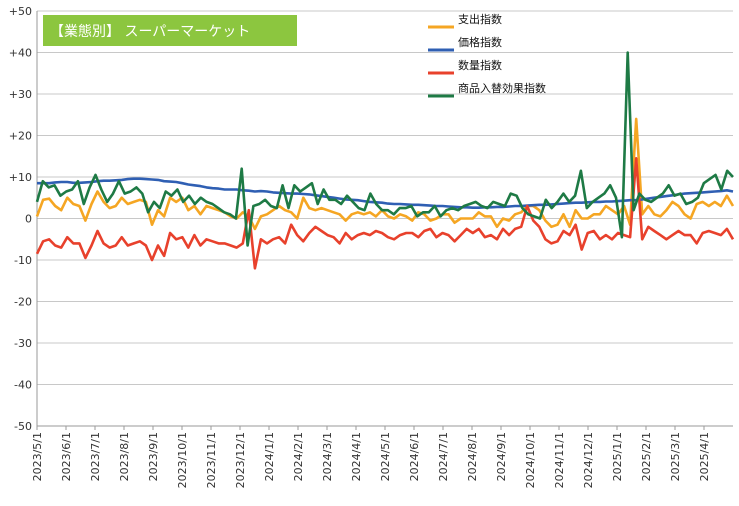 Image resolution: width=739 pixels, height=506 pixels. Describe the element at coordinates (298, 456) in the screenshot. I see `x-tick-label: 2024/2/1` at that location.